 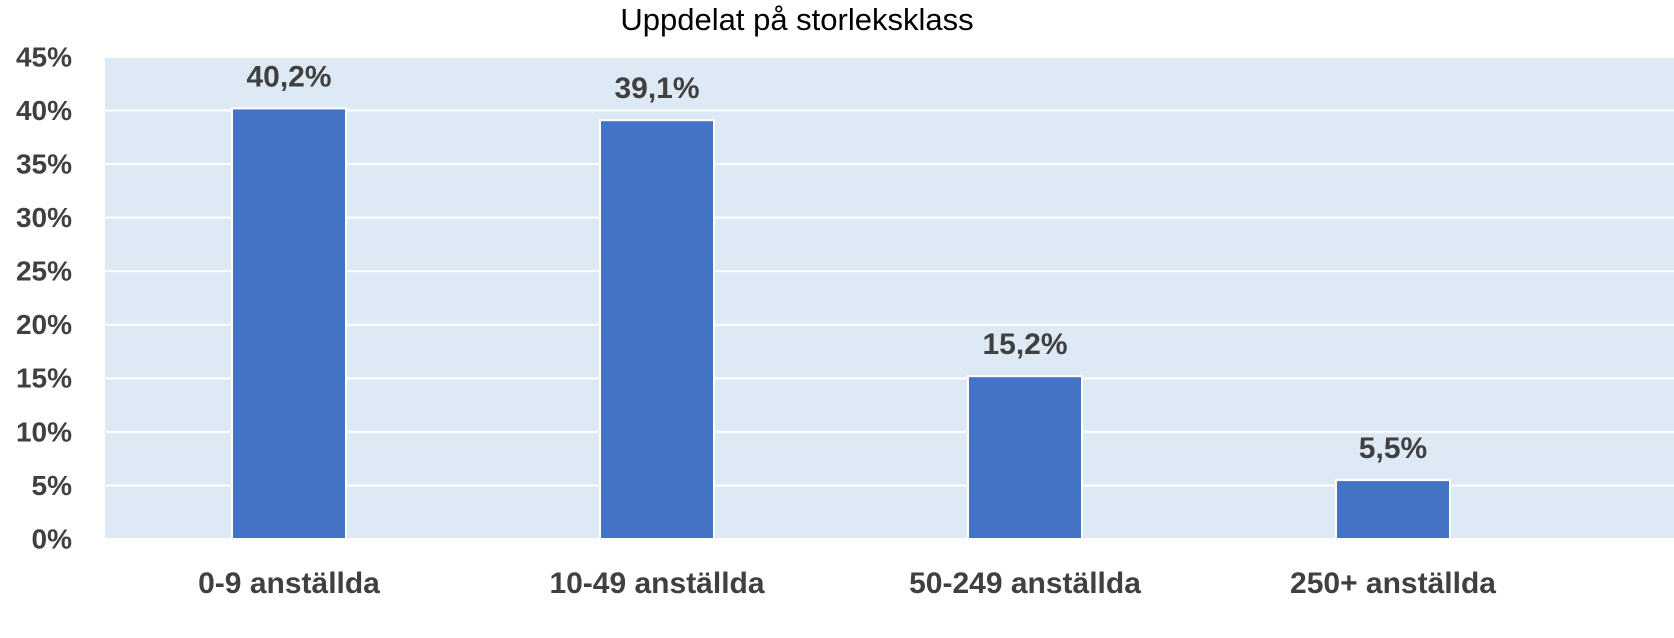 I want to click on y-tick-label: 10%, so click(x=44, y=431).